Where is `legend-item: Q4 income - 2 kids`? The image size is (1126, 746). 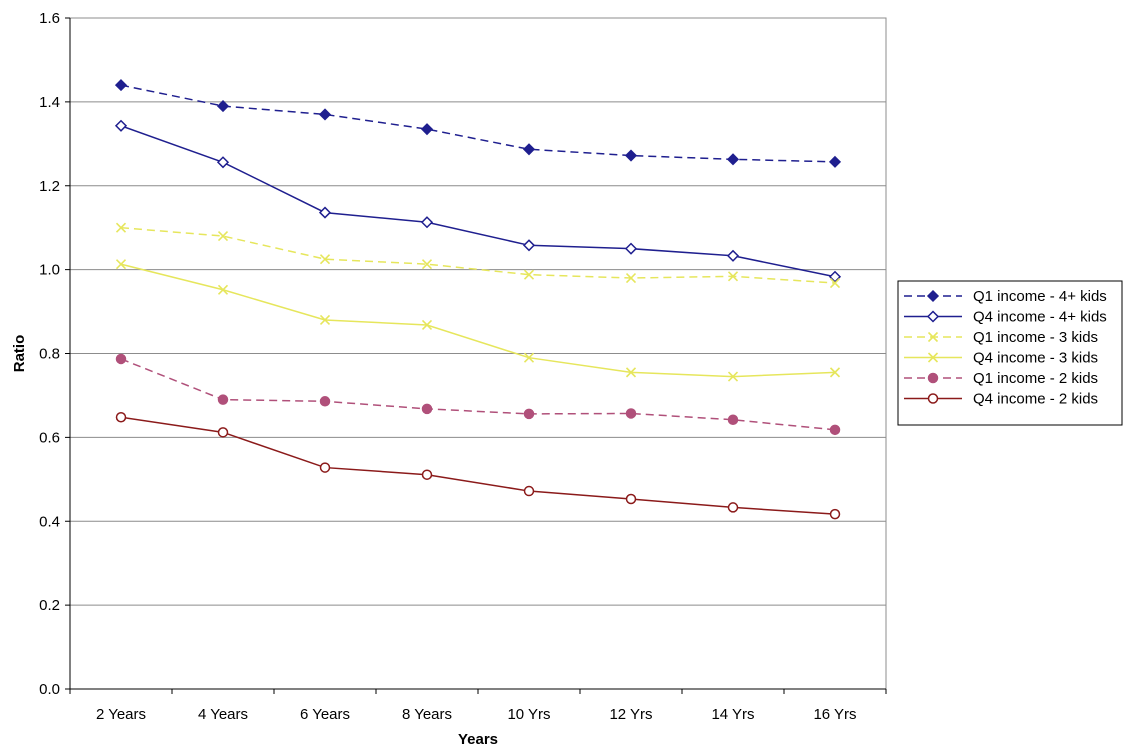 legend-item: Q4 income - 2 kids is located at coordinates (1001, 399).